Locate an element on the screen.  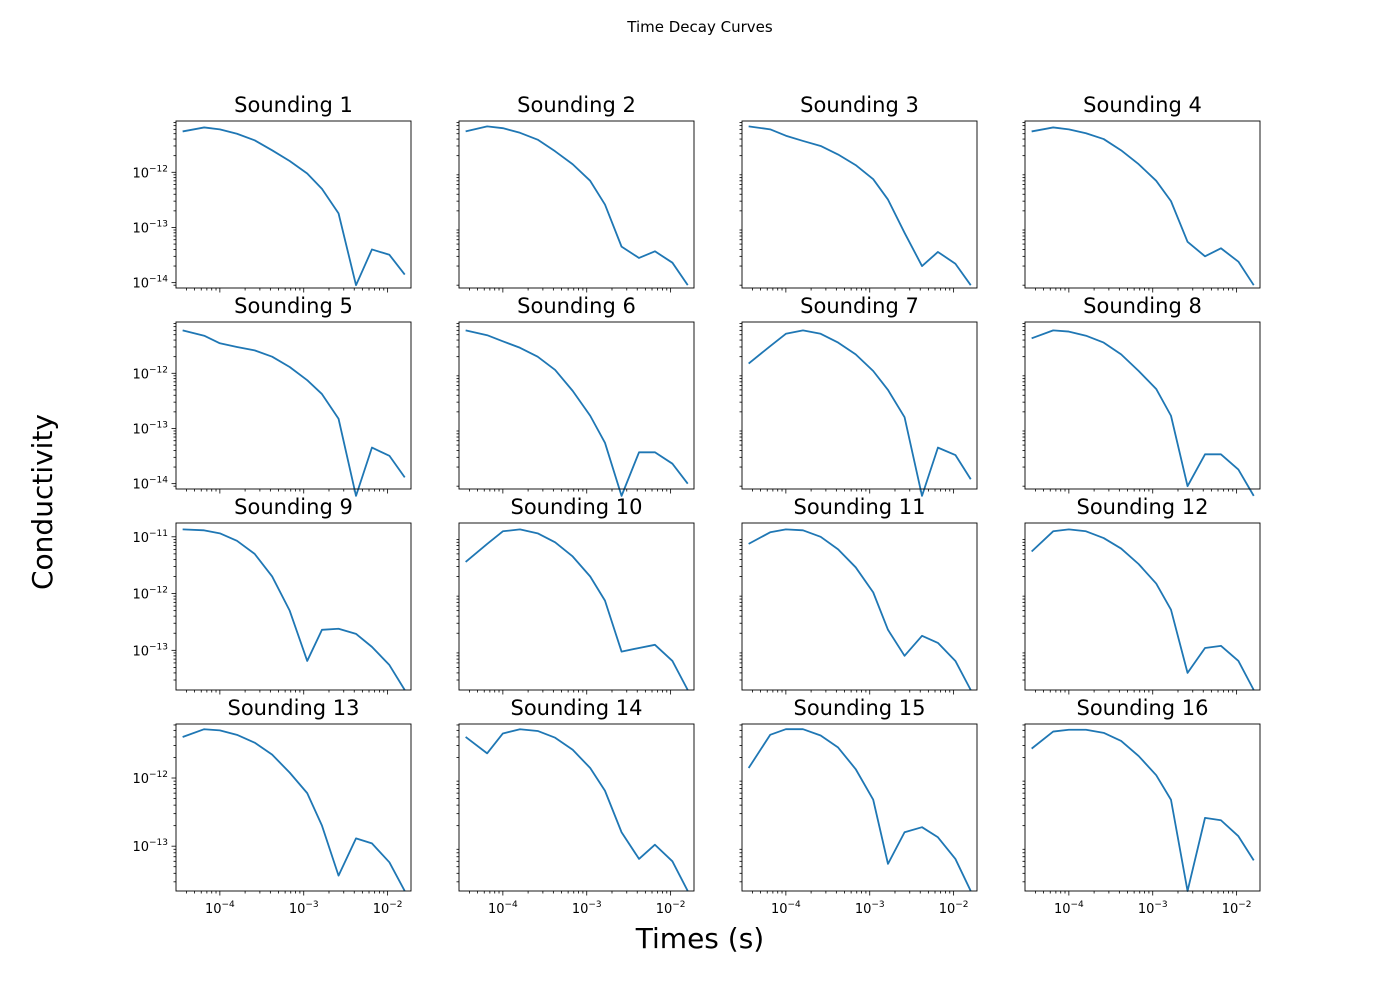
subplot-4: Sounding 4 is located at coordinates (1141, 193).